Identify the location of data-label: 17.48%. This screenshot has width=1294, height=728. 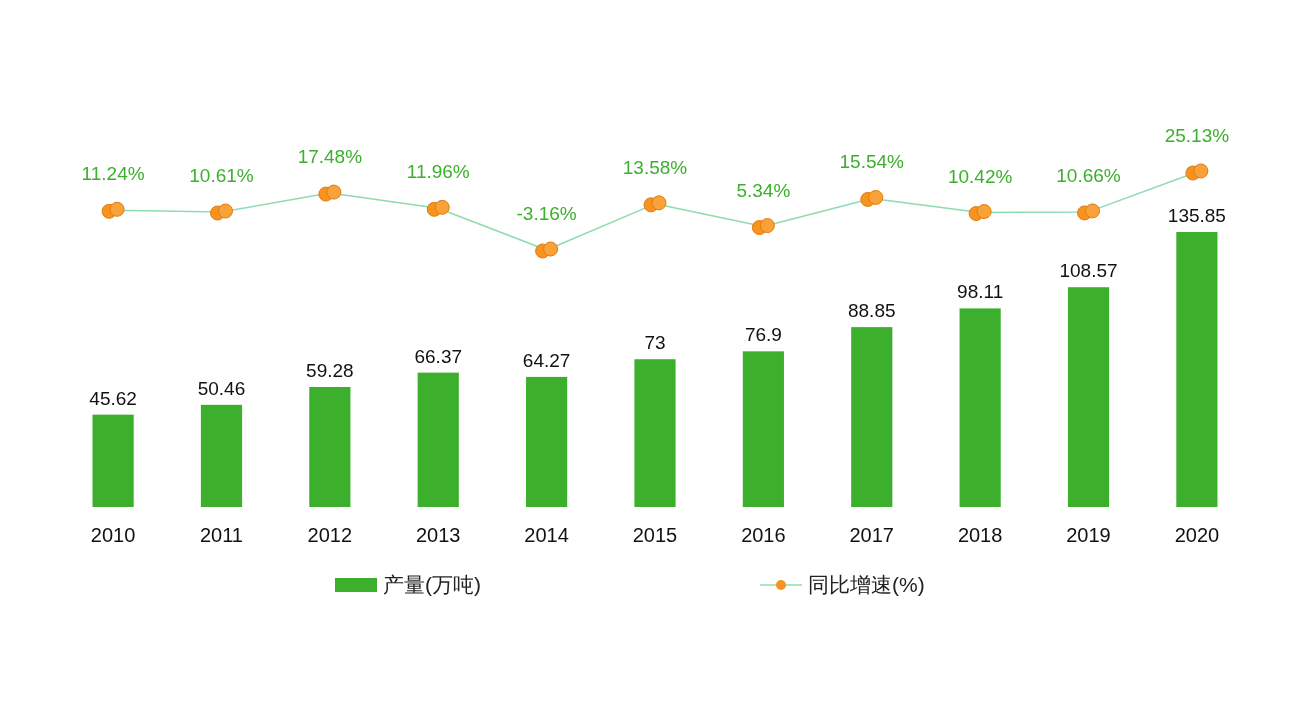
(330, 157).